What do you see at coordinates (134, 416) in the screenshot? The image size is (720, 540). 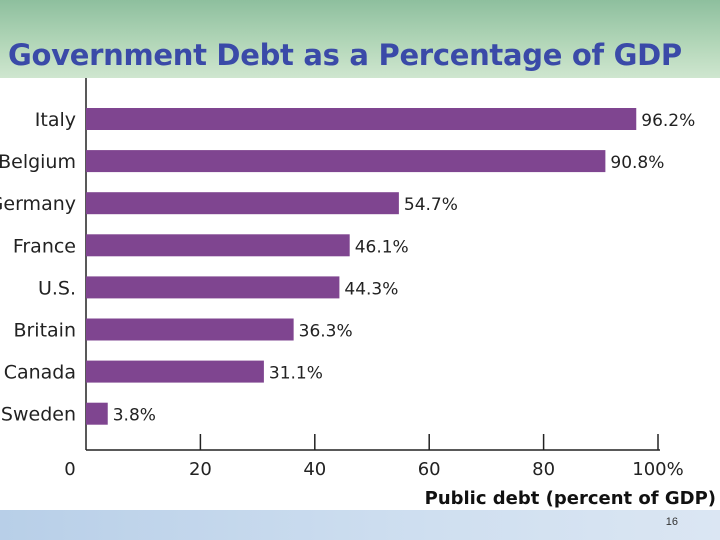 I see `value-label-7: 3.8%` at bounding box center [134, 416].